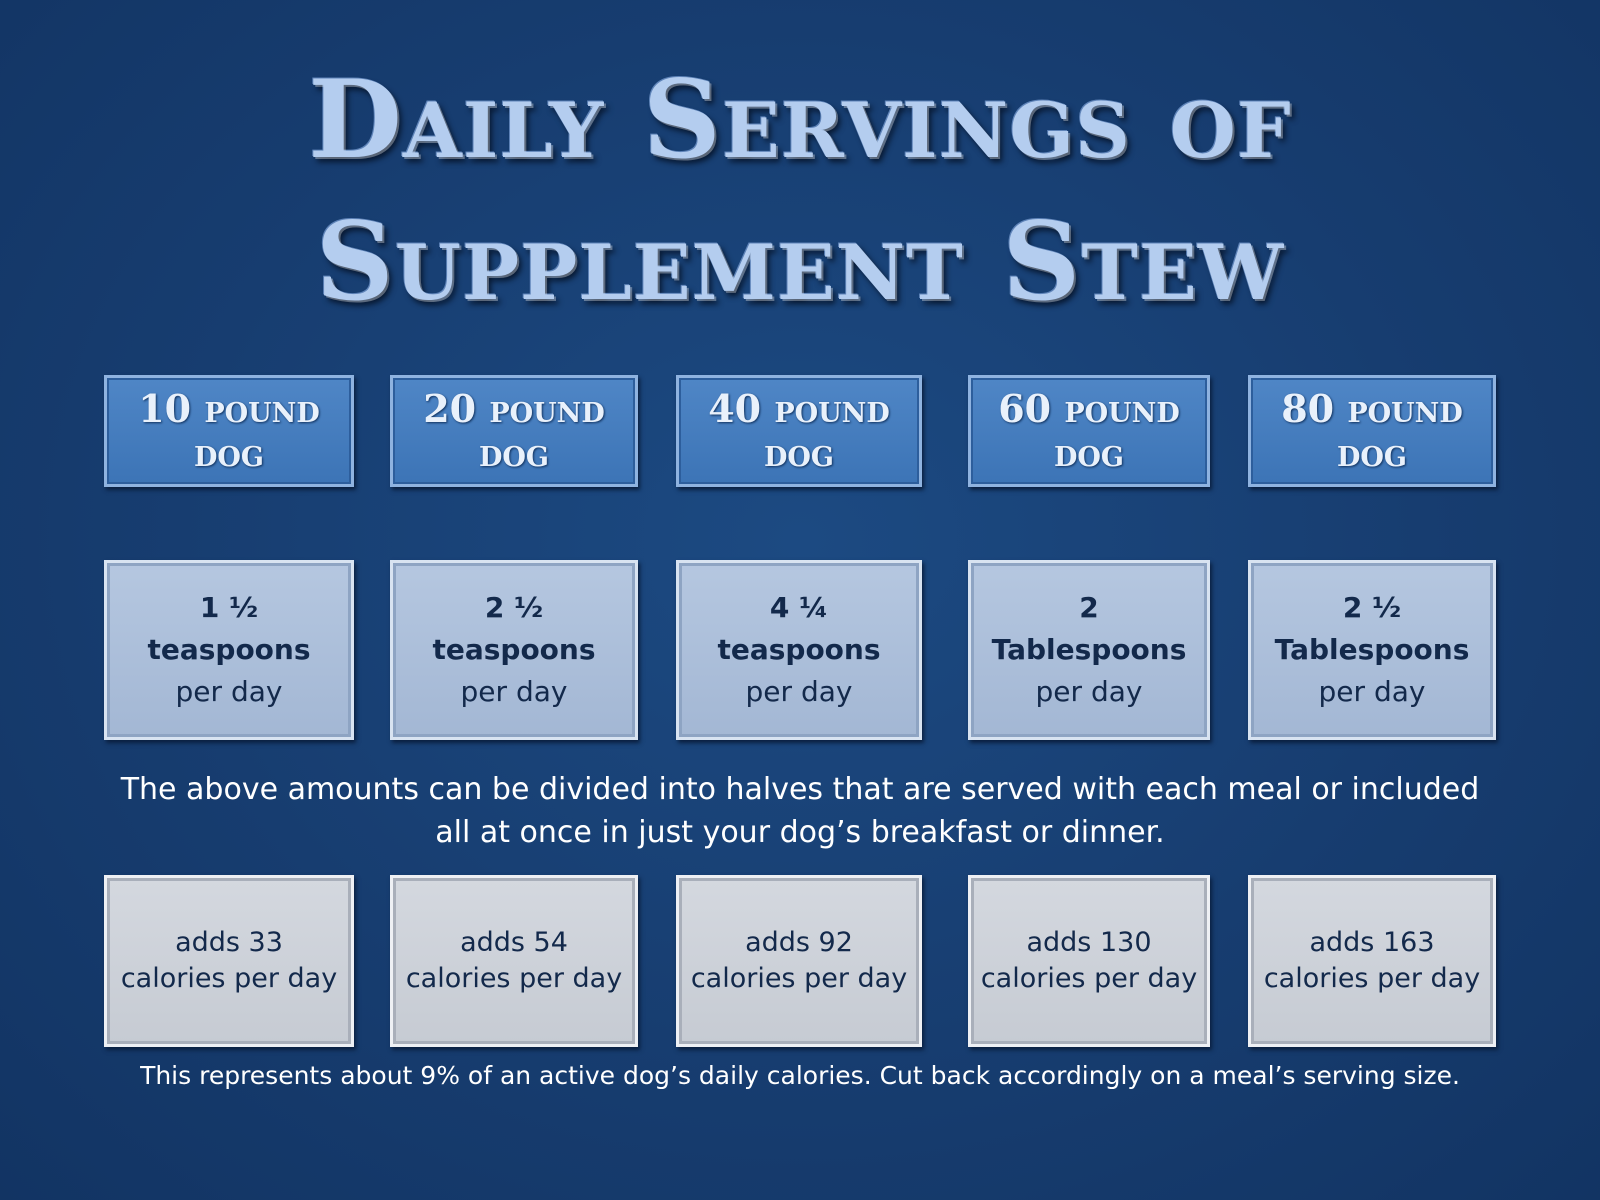  I want to click on serving-box-80: 2 ½ Tablespoons per day, so click(1372, 650).